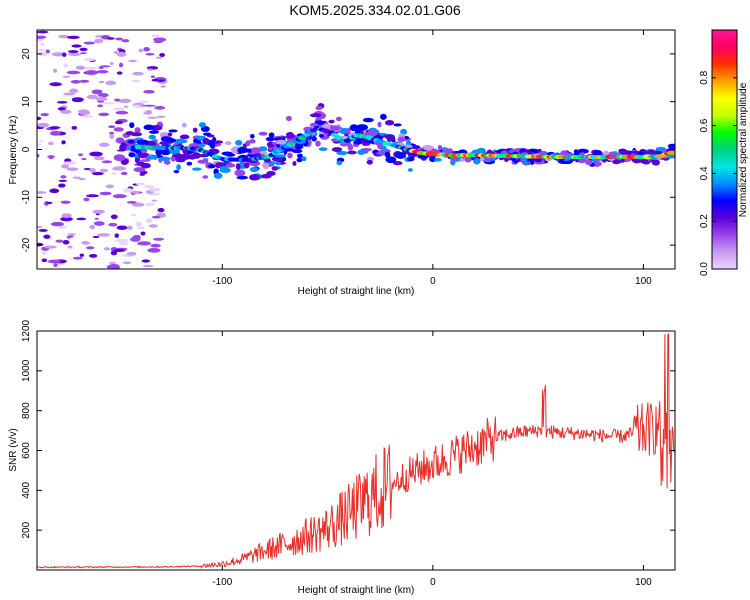  Describe the element at coordinates (433, 281) in the screenshot. I see `spectrogram-x-tick-label: 0` at that location.